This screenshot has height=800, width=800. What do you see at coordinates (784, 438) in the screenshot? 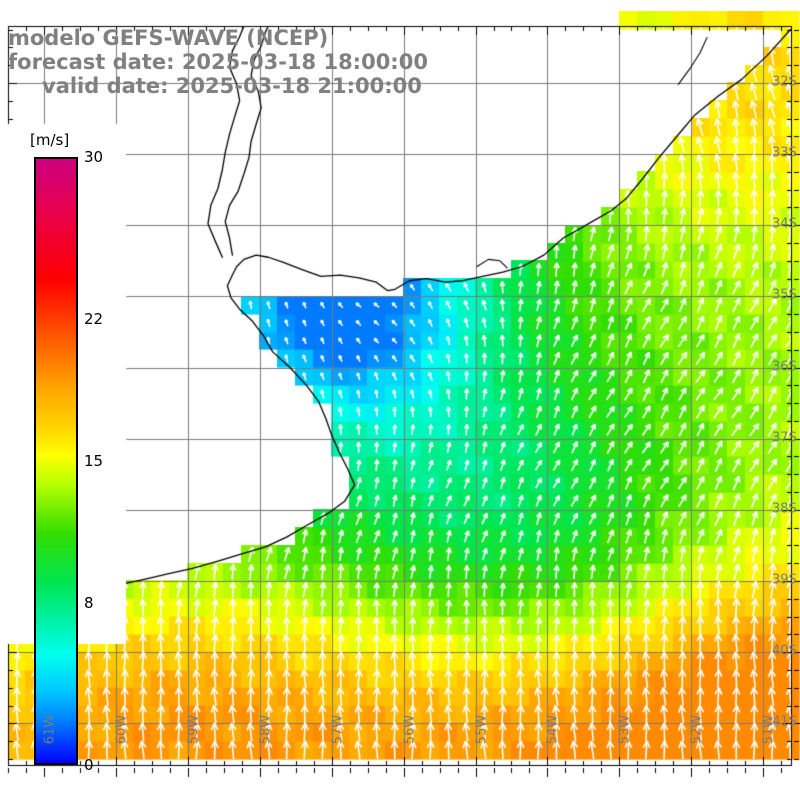
I see `lat-tick-37S: 37S` at bounding box center [784, 438].